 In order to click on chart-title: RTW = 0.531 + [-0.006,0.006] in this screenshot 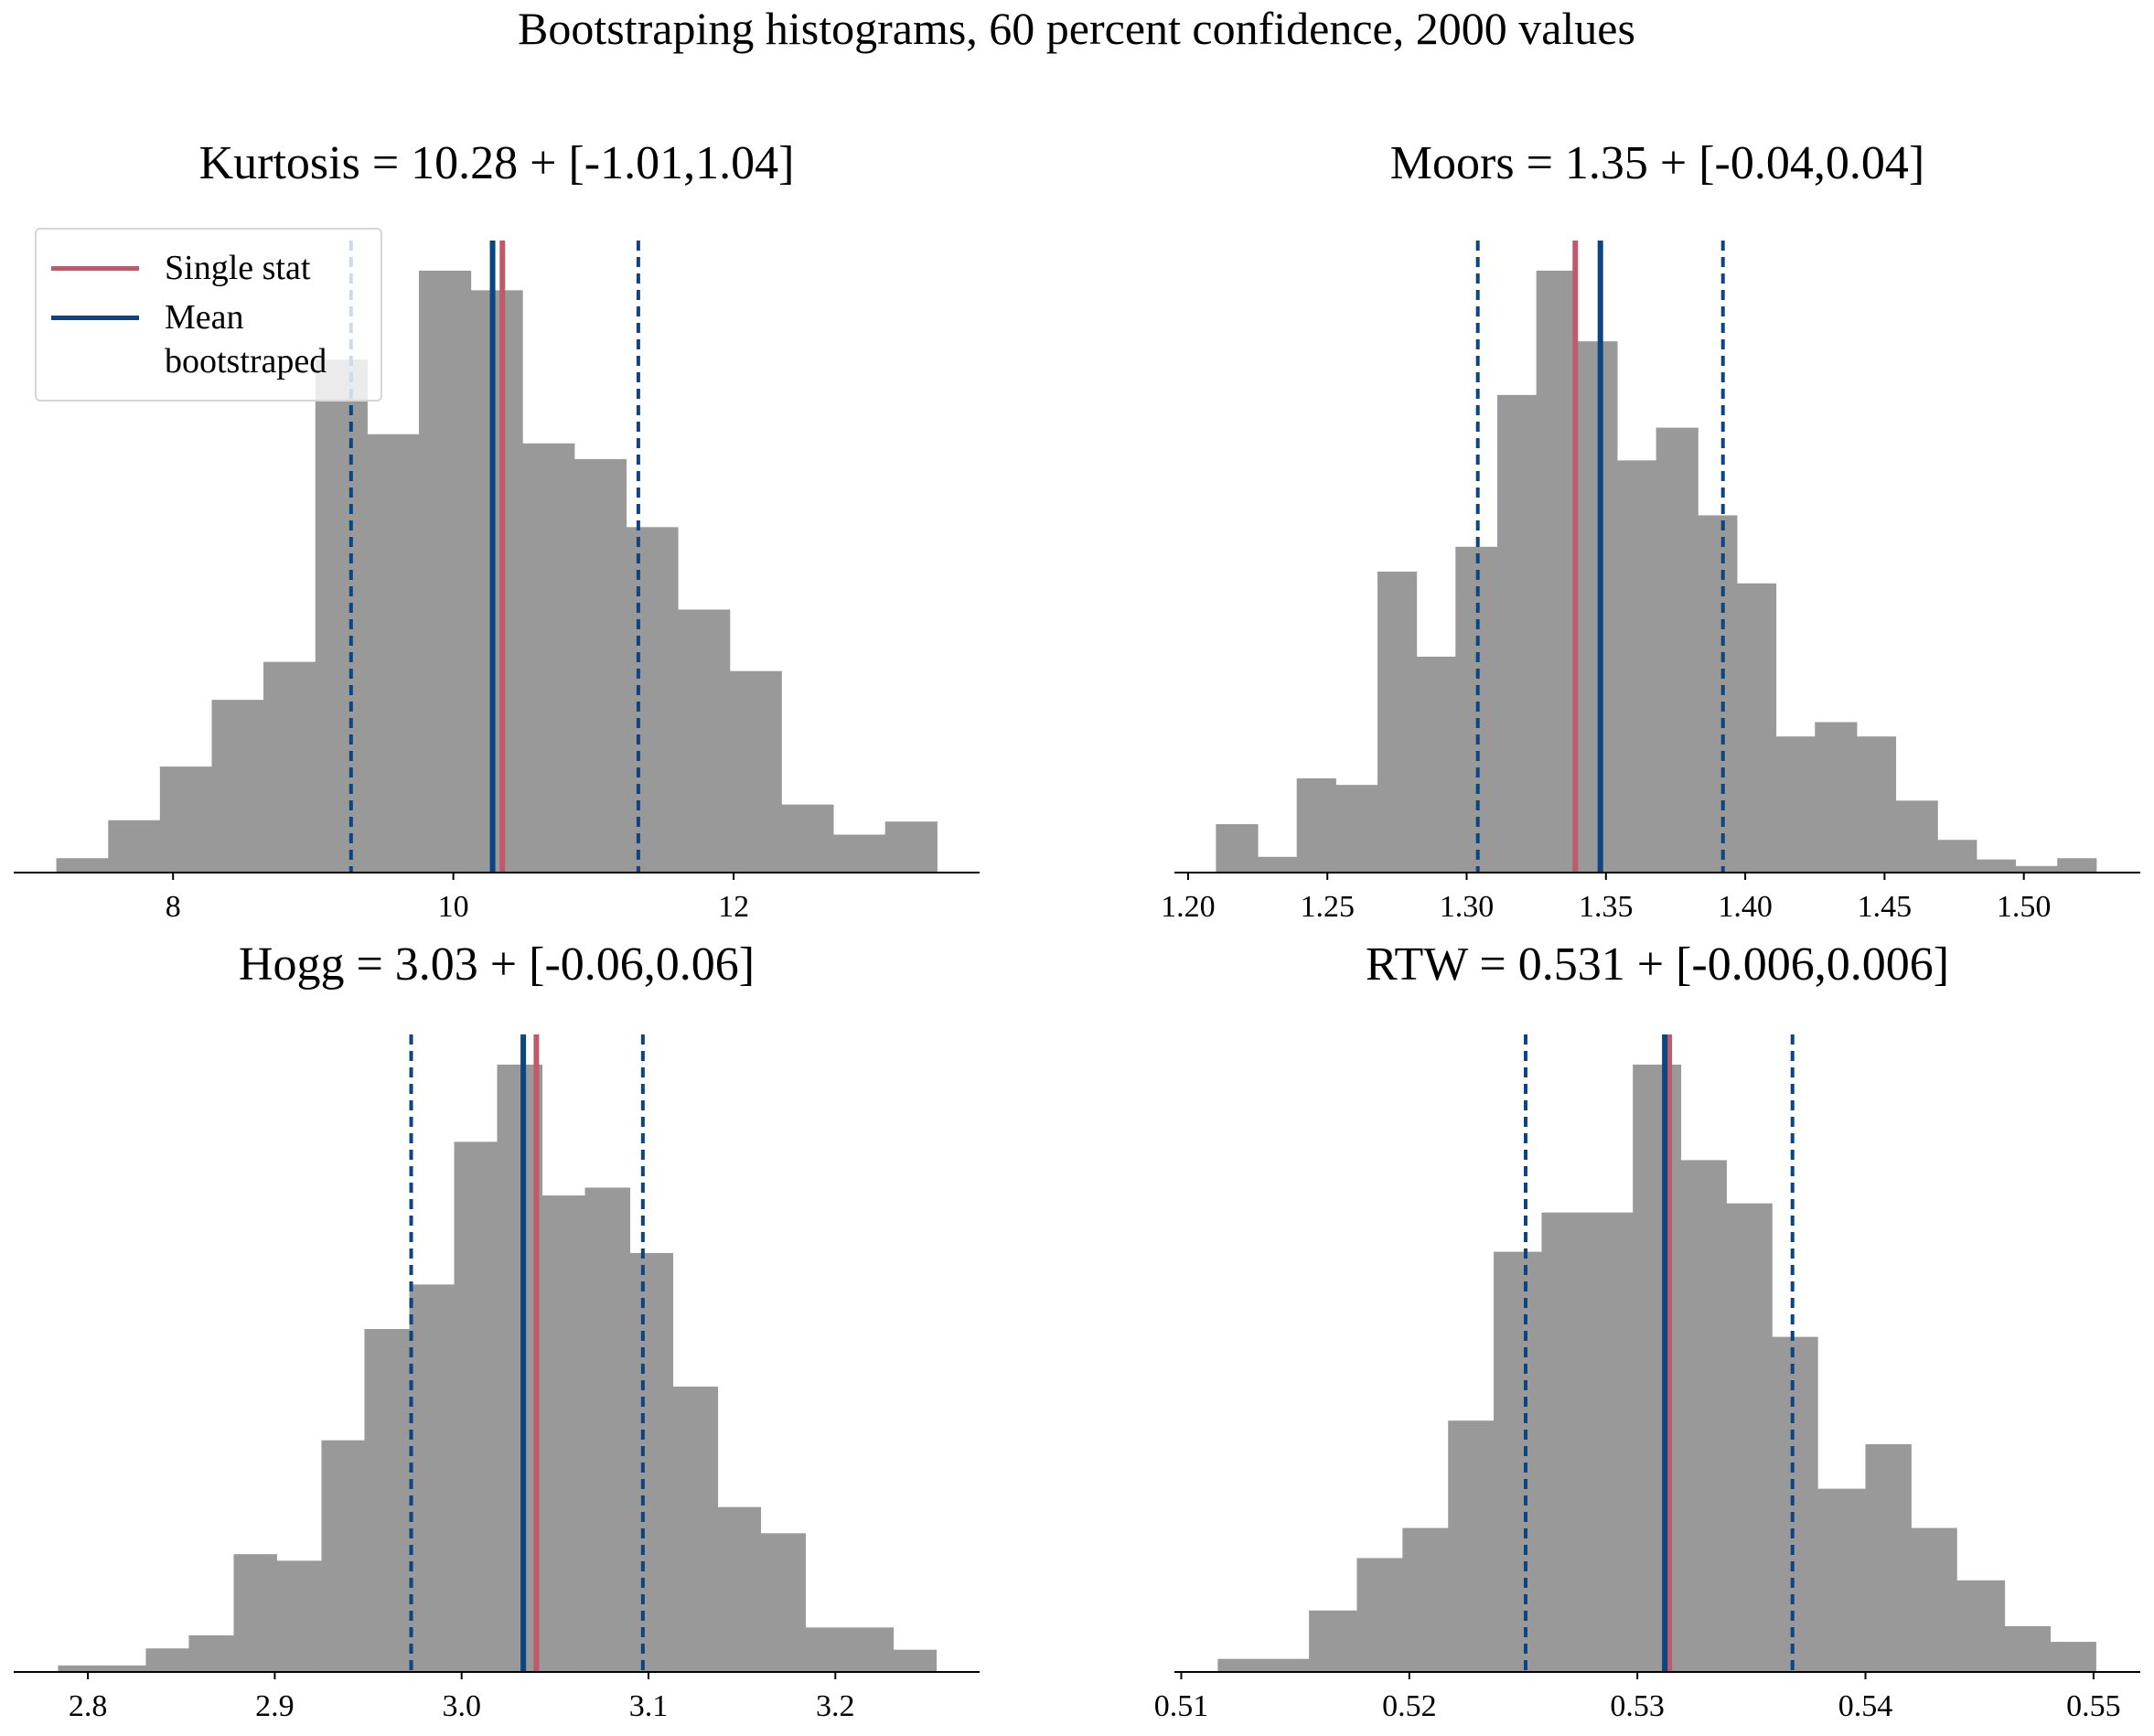, I will do `click(1657, 964)`.